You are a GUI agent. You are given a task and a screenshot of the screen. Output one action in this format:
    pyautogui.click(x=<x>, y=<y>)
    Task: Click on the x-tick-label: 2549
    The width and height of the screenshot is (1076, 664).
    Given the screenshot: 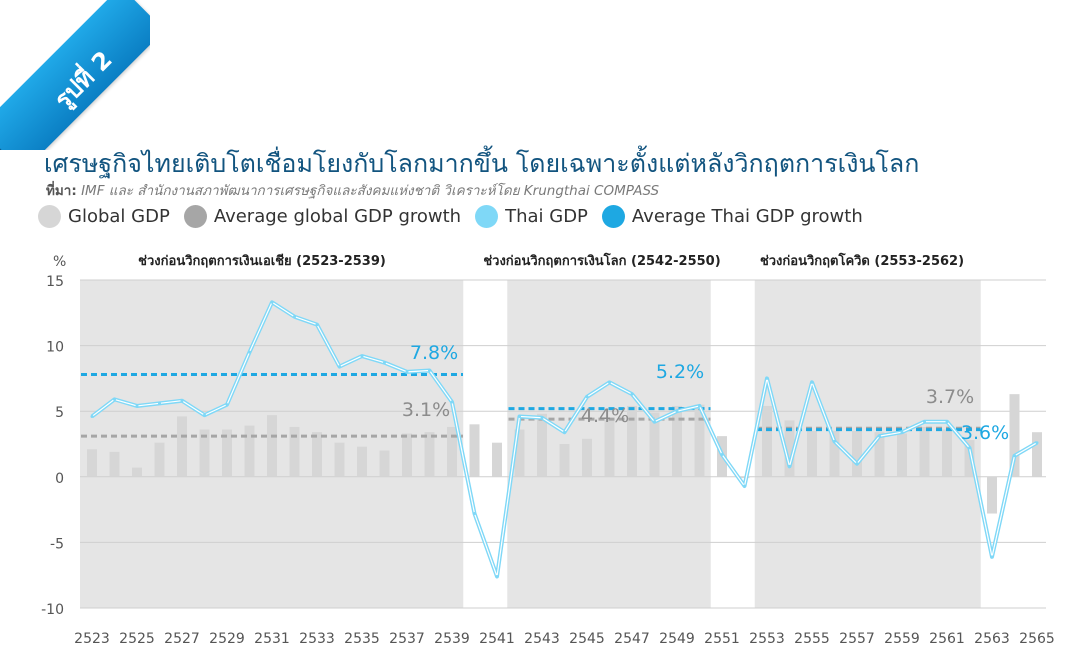 What is the action you would take?
    pyautogui.click(x=677, y=639)
    